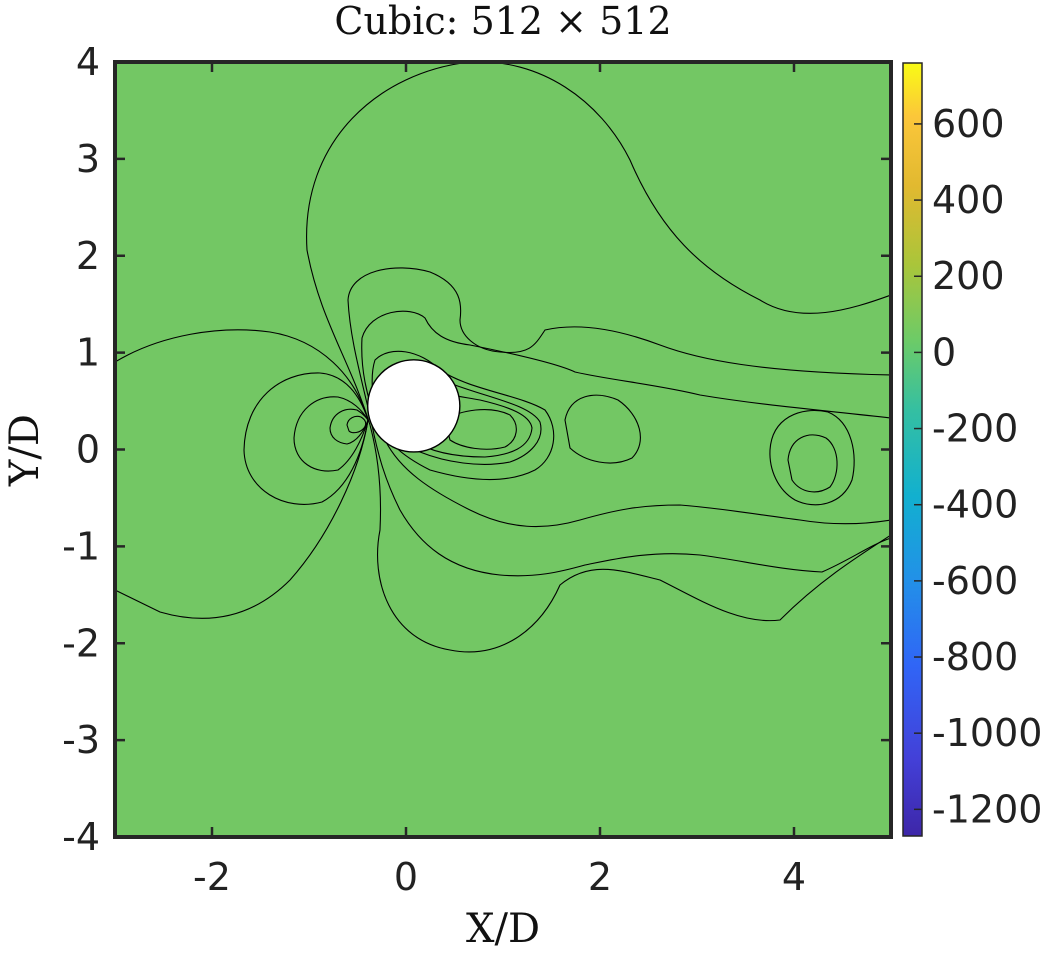 Image resolution: width=1052 pixels, height=953 pixels. Describe the element at coordinates (978, 466) in the screenshot. I see `colorbar-ticks: 600 400 200 0 -200 -400 -600 -800 -1000 -1200` at that location.